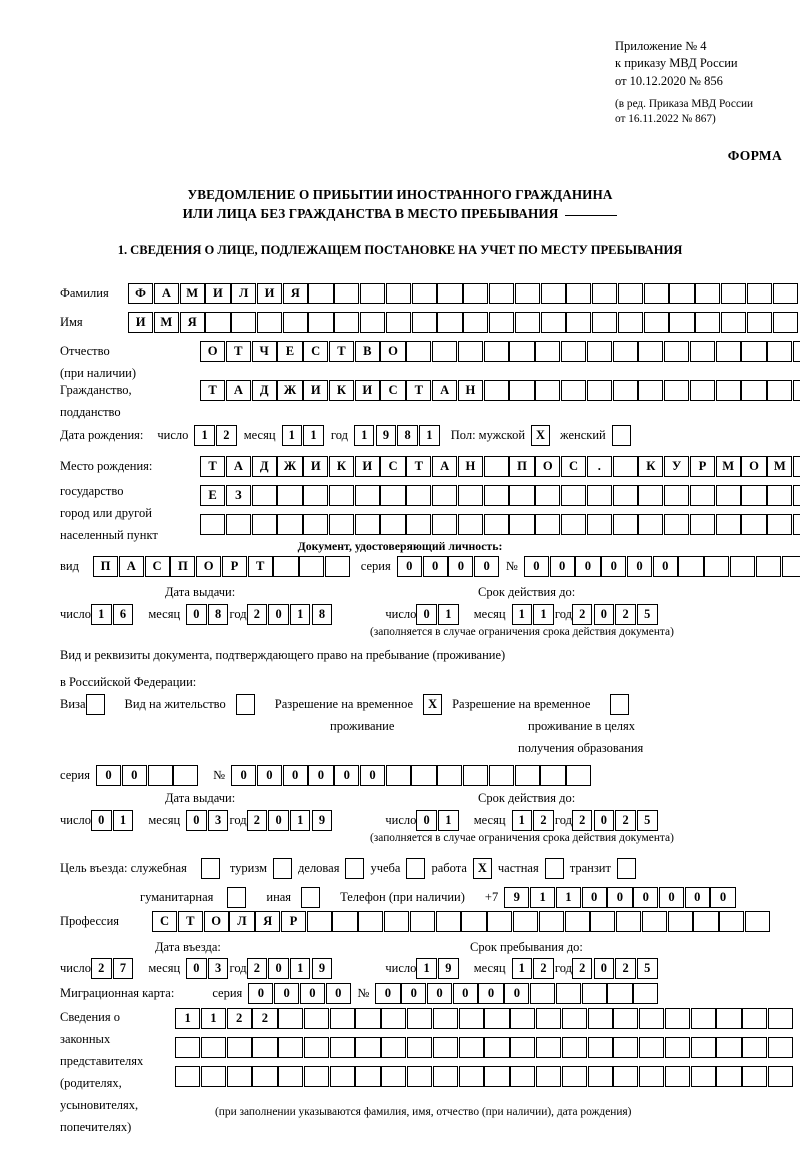 This screenshot has height=1163, width=800. Describe the element at coordinates (445, 466) in the screenshot. I see `char-box: А` at that location.